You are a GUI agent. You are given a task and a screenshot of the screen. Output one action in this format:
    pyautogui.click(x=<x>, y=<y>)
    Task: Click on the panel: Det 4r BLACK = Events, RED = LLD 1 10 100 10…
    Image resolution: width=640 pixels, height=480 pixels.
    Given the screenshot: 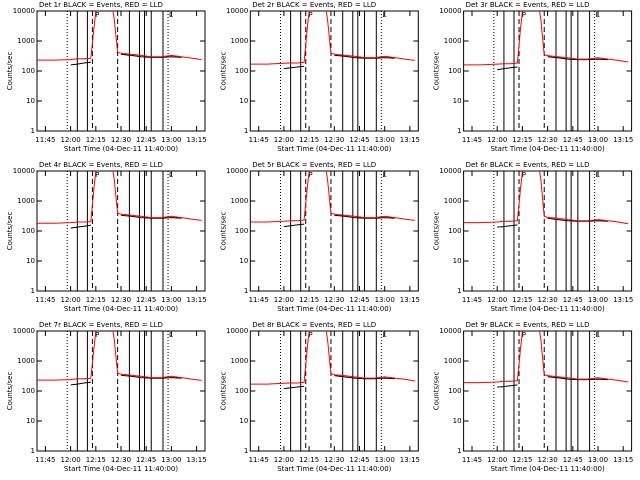 What is the action you would take?
    pyautogui.click(x=106, y=237)
    